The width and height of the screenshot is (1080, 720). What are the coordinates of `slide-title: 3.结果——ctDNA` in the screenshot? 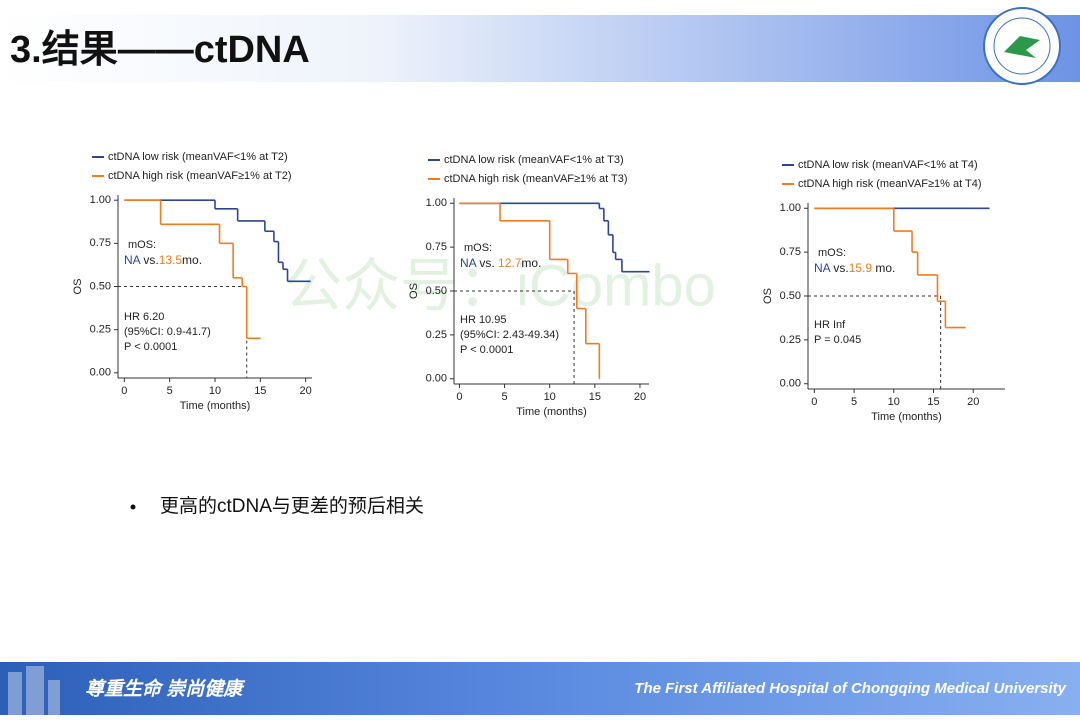 It's located at (160, 50).